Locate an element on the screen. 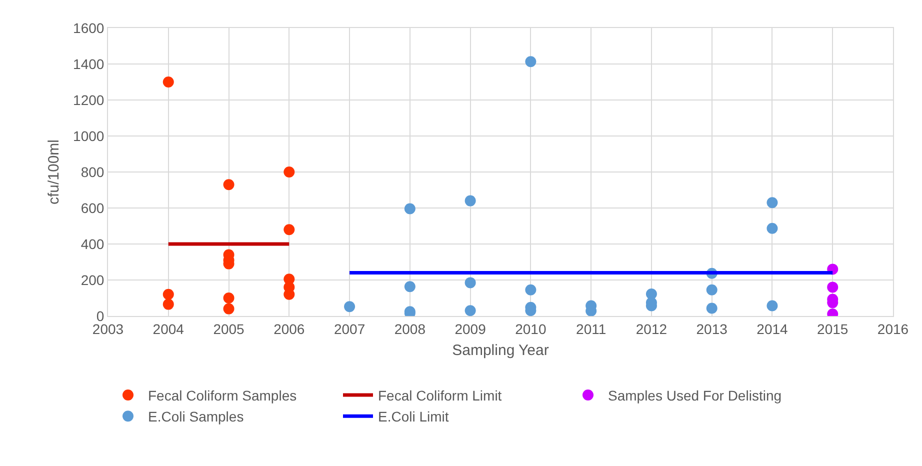  y-tick-label: 1400 is located at coordinates (88, 64).